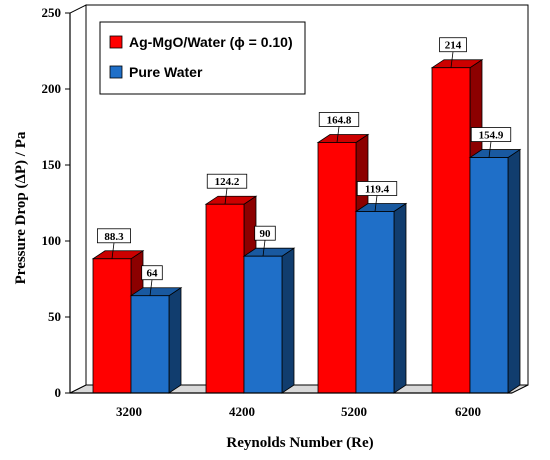 Image resolution: width=550 pixels, height=460 pixels. I want to click on x-tick-label: 4200, so click(242, 411).